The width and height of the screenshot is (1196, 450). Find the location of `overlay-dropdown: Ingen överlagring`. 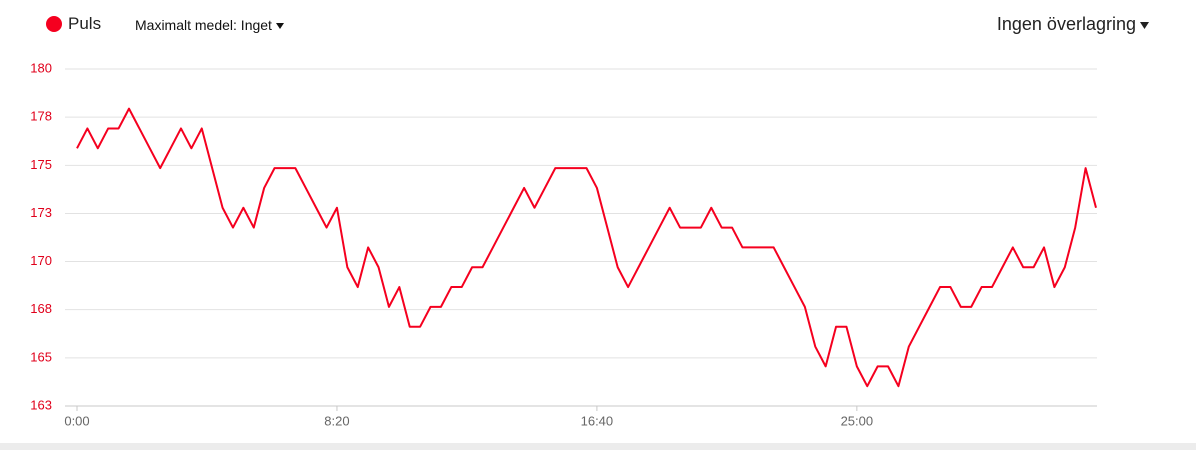

overlay-dropdown: Ingen överlagring is located at coordinates (1073, 24).